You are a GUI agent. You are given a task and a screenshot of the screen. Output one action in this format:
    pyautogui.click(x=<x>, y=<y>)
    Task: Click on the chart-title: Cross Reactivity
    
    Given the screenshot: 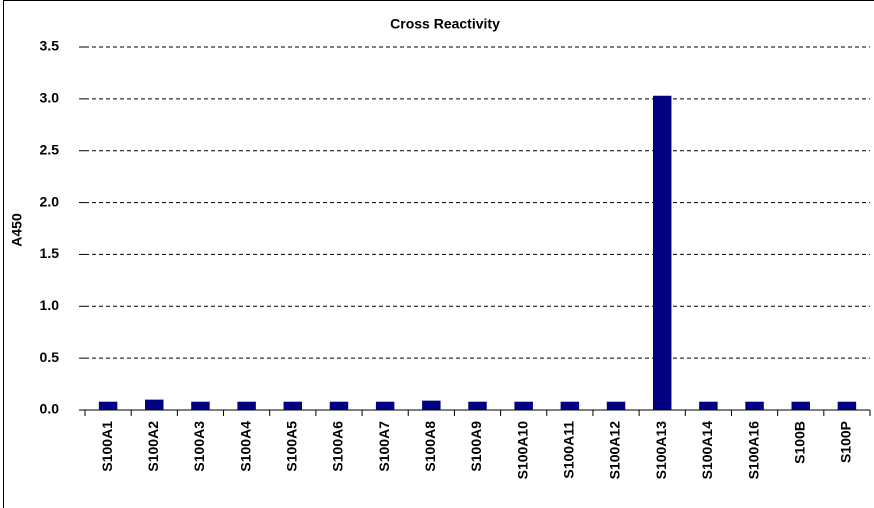 What is the action you would take?
    pyautogui.click(x=445, y=24)
    